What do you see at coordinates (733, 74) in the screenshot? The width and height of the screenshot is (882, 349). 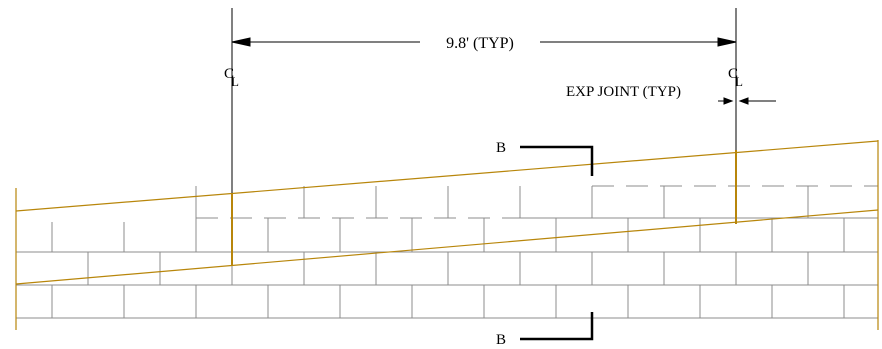 I see `centerline-symbol-right: C` at bounding box center [733, 74].